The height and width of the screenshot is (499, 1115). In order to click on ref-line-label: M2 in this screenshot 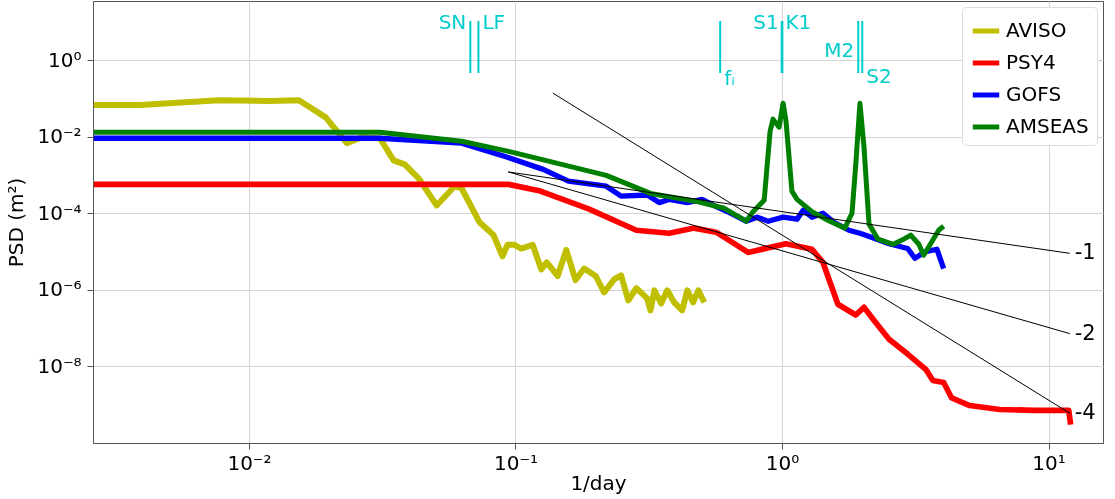, I will do `click(839, 50)`.